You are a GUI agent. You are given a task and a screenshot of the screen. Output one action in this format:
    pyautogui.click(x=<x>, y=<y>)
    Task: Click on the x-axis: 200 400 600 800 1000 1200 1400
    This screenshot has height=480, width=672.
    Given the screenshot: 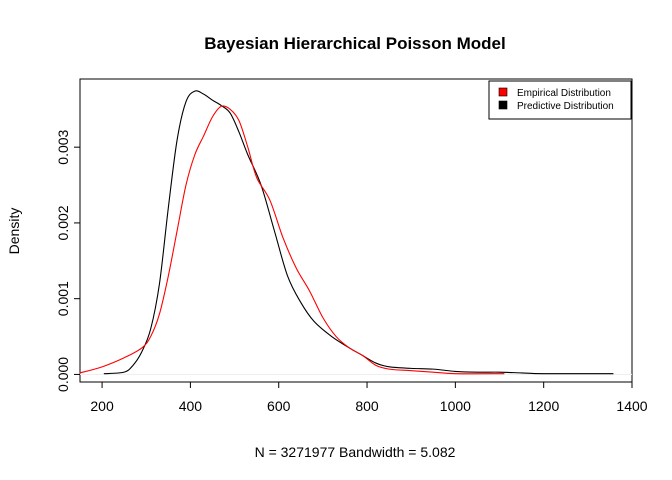 What is the action you would take?
    pyautogui.click(x=369, y=397)
    